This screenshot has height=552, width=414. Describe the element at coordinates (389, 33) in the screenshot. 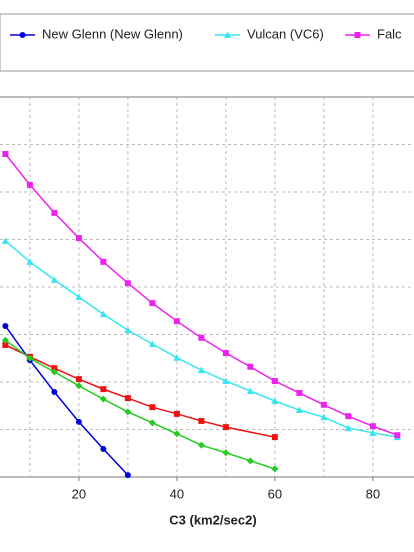

I see `legend-label: Falc` at that location.